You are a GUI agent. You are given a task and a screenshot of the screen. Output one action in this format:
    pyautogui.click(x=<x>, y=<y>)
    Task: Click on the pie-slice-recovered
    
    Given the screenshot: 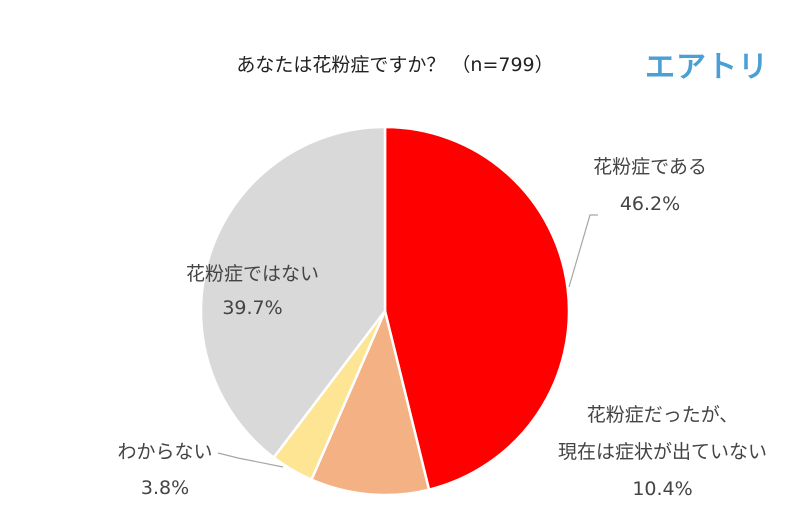 What is the action you would take?
    pyautogui.click(x=370, y=403)
    